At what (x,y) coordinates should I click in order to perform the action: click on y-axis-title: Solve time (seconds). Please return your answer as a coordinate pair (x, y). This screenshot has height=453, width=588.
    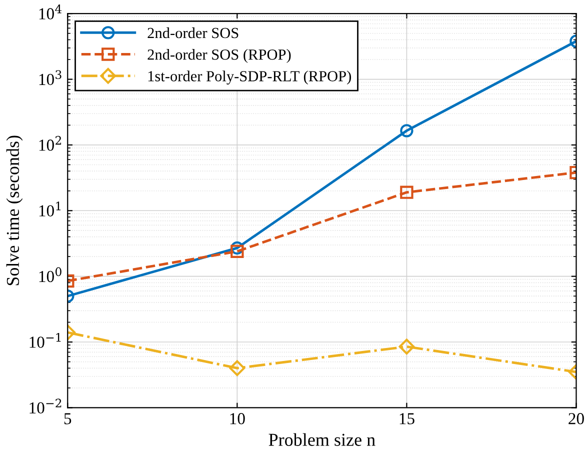
    Looking at the image, I should click on (14, 211).